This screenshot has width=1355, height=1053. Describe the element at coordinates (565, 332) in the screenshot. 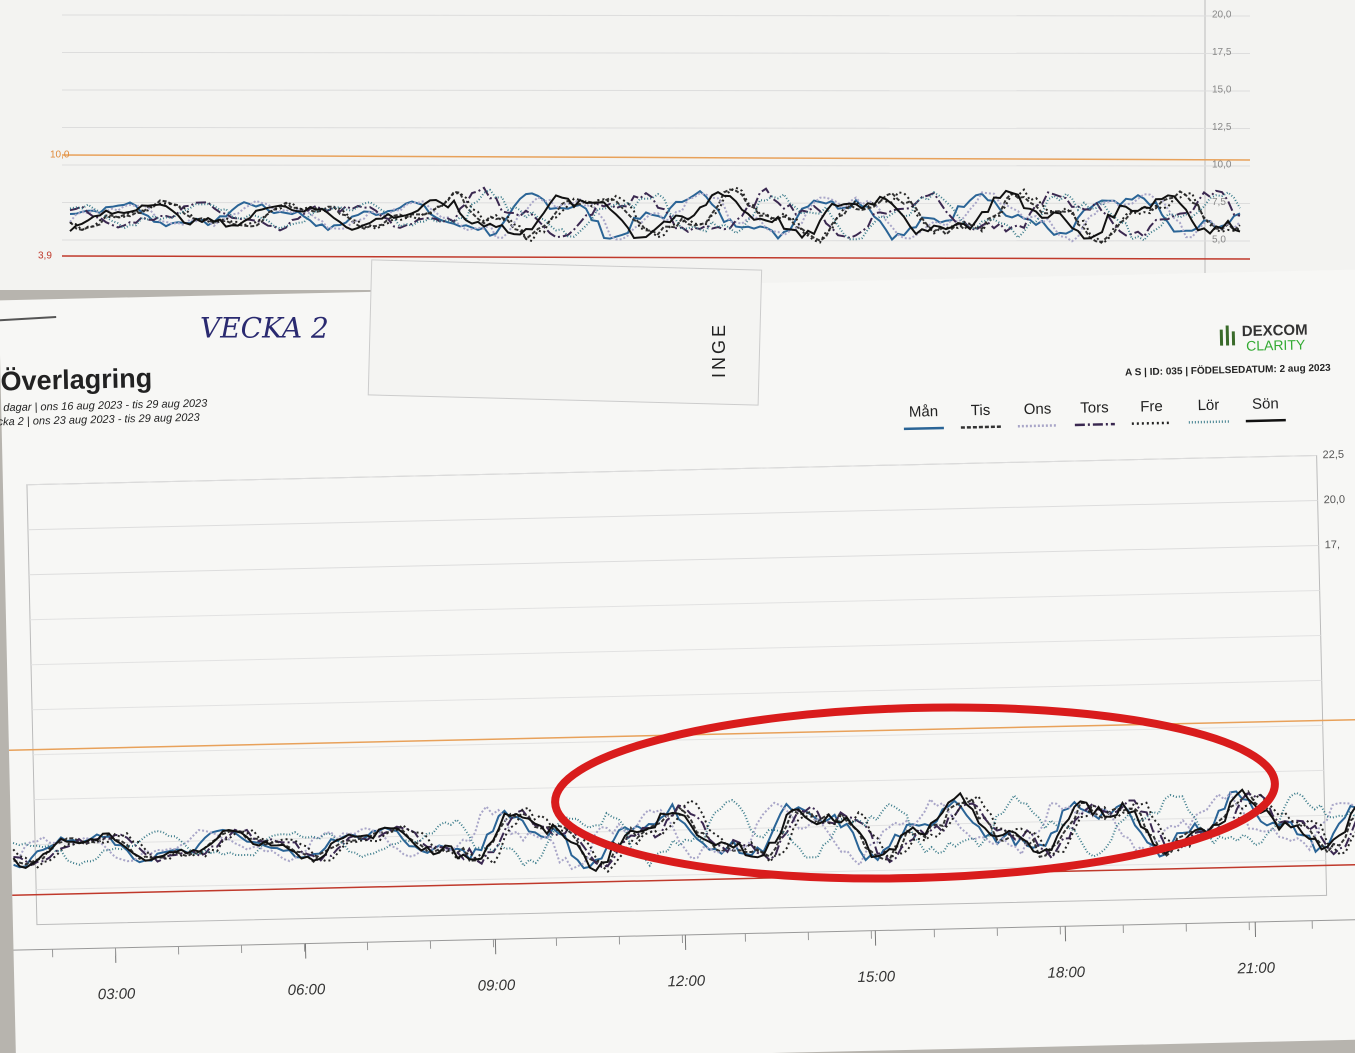

I see `card` at that location.